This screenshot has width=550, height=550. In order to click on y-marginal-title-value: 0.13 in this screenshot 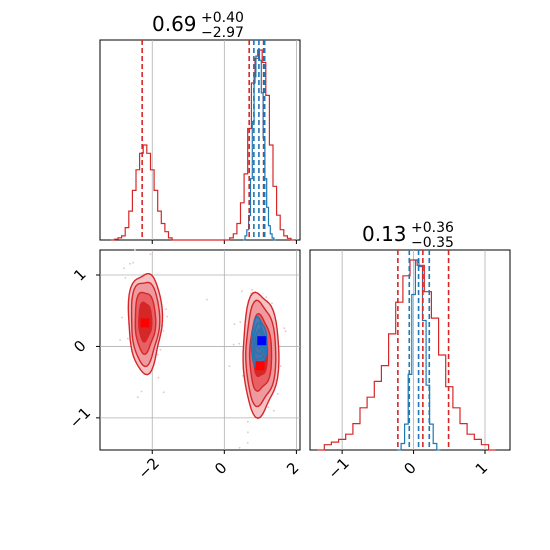, I will do `click(384, 234)`.